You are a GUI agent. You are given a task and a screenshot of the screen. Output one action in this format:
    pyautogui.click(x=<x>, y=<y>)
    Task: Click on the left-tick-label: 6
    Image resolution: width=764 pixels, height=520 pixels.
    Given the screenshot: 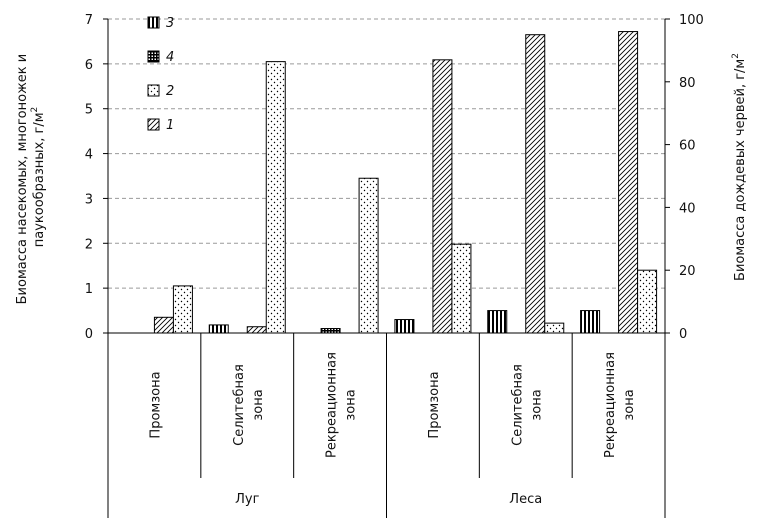 What is the action you would take?
    pyautogui.click(x=89, y=65)
    